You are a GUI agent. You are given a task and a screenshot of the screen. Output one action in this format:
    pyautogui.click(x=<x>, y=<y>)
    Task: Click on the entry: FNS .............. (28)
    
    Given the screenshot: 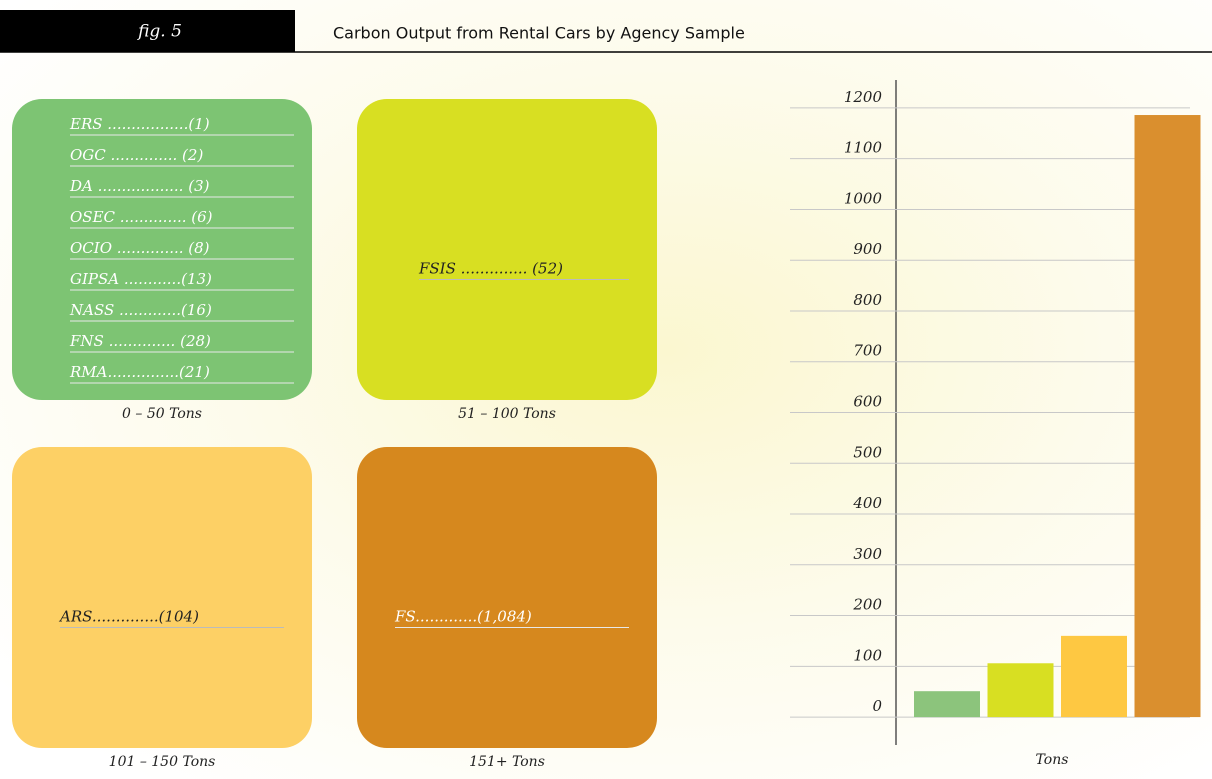 What is the action you would take?
    pyautogui.click(x=140, y=341)
    